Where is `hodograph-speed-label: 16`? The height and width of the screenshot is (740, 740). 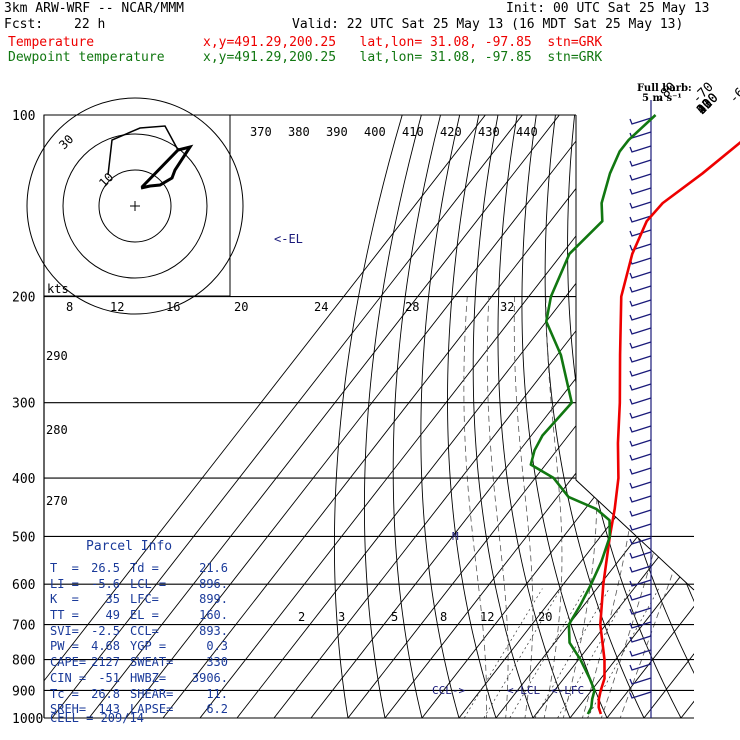
hodograph-speed-label: 16 is located at coordinates (173, 307).